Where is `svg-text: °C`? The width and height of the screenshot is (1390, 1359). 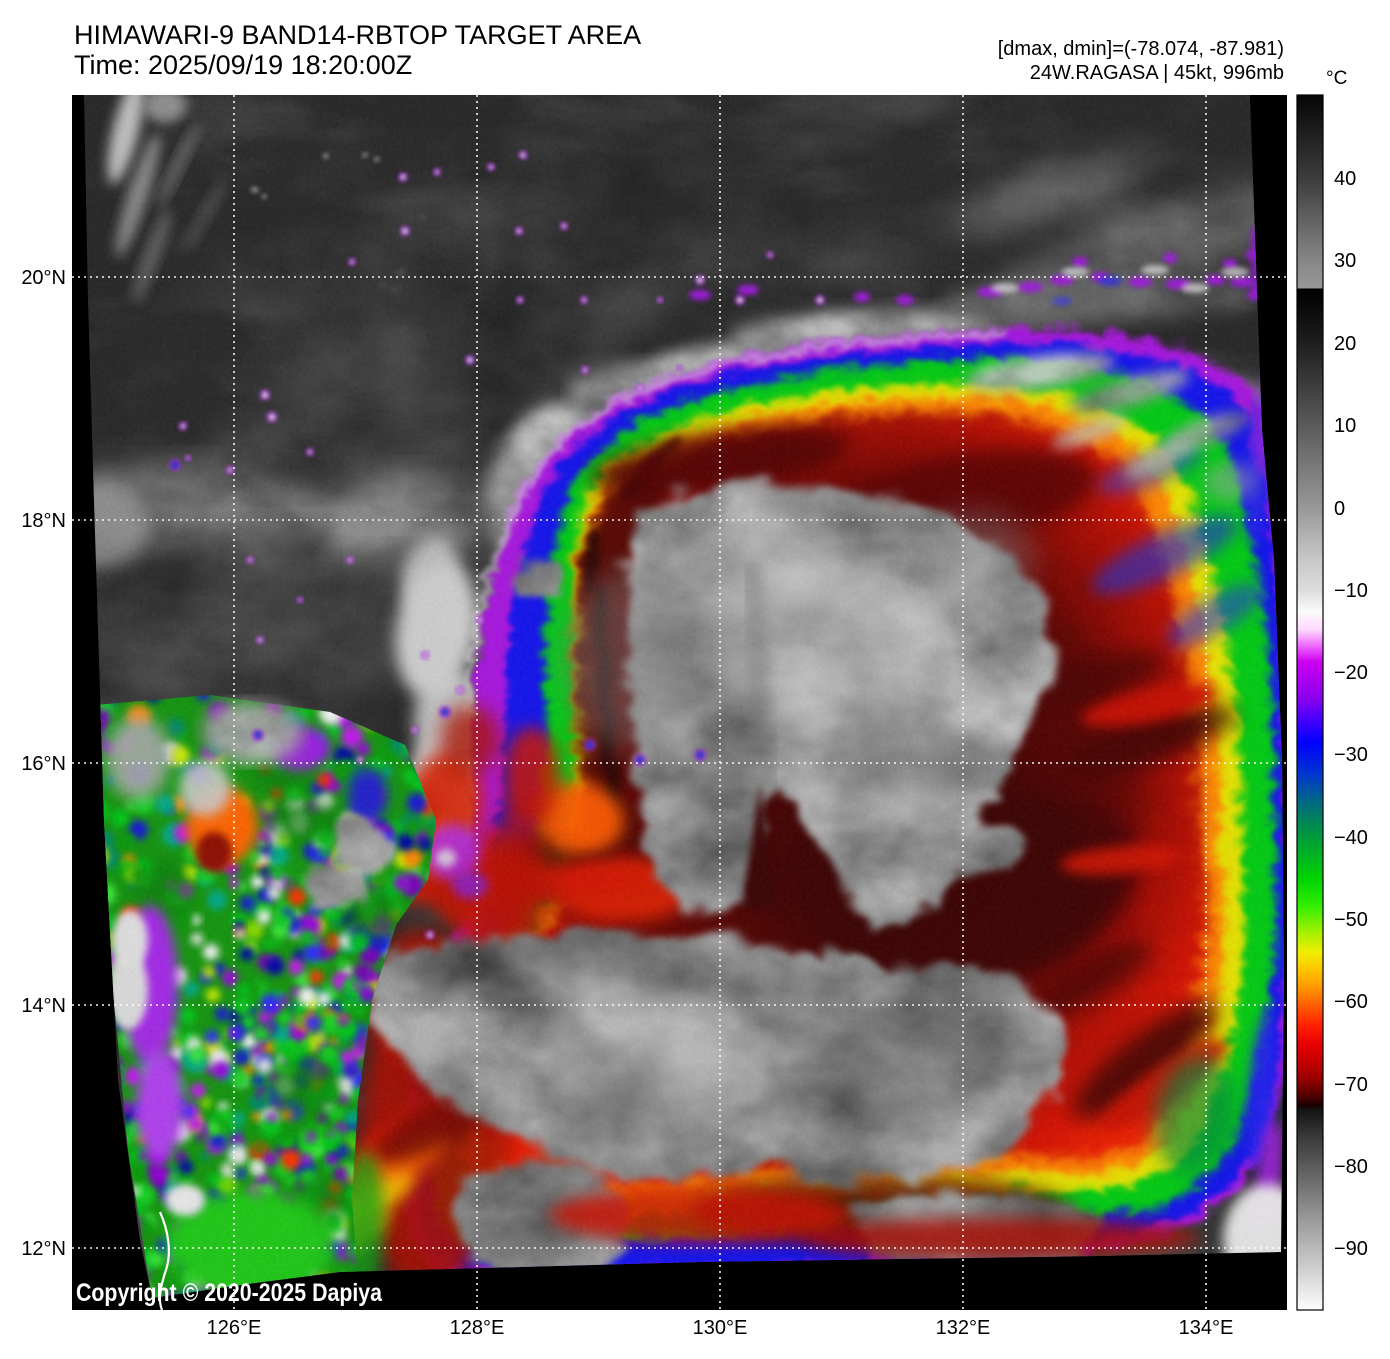 svg-text: °C is located at coordinates (1336, 78).